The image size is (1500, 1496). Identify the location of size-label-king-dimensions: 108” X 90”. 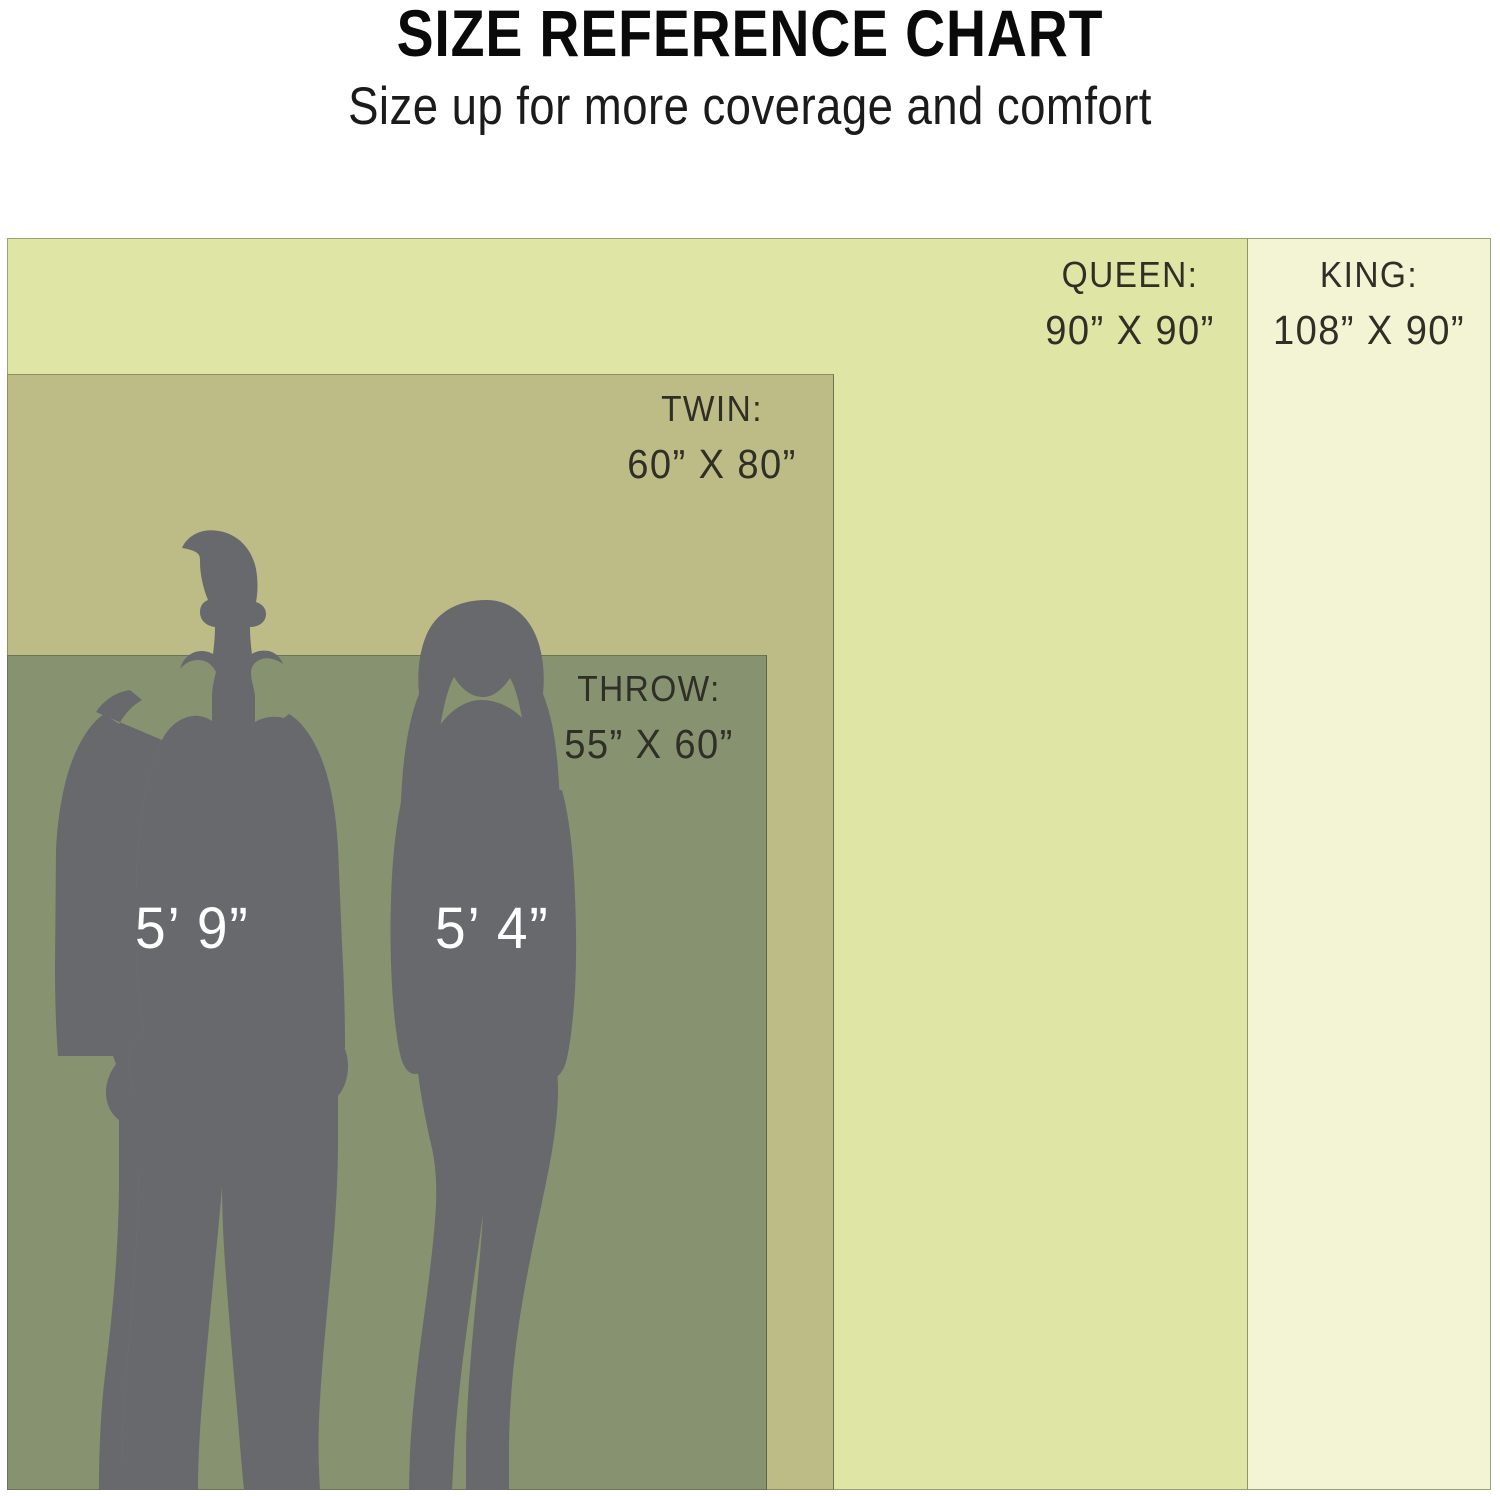
(1368, 330).